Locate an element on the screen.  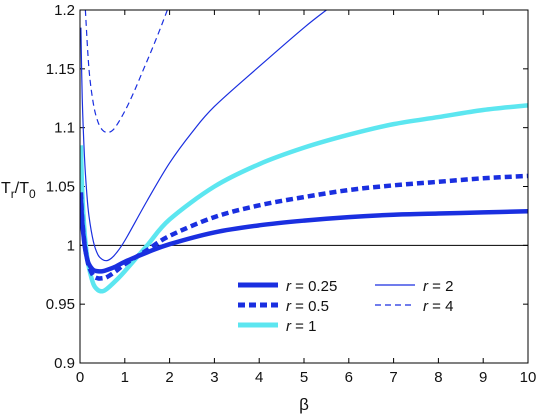
x-axis-label: β is located at coordinates (304, 404).